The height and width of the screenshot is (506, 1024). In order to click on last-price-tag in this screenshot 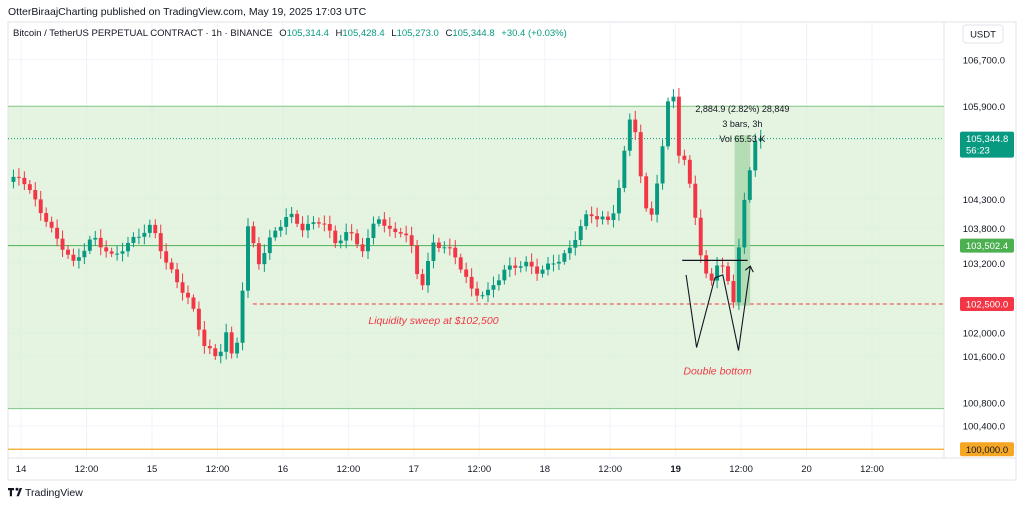, I will do `click(987, 144)`.